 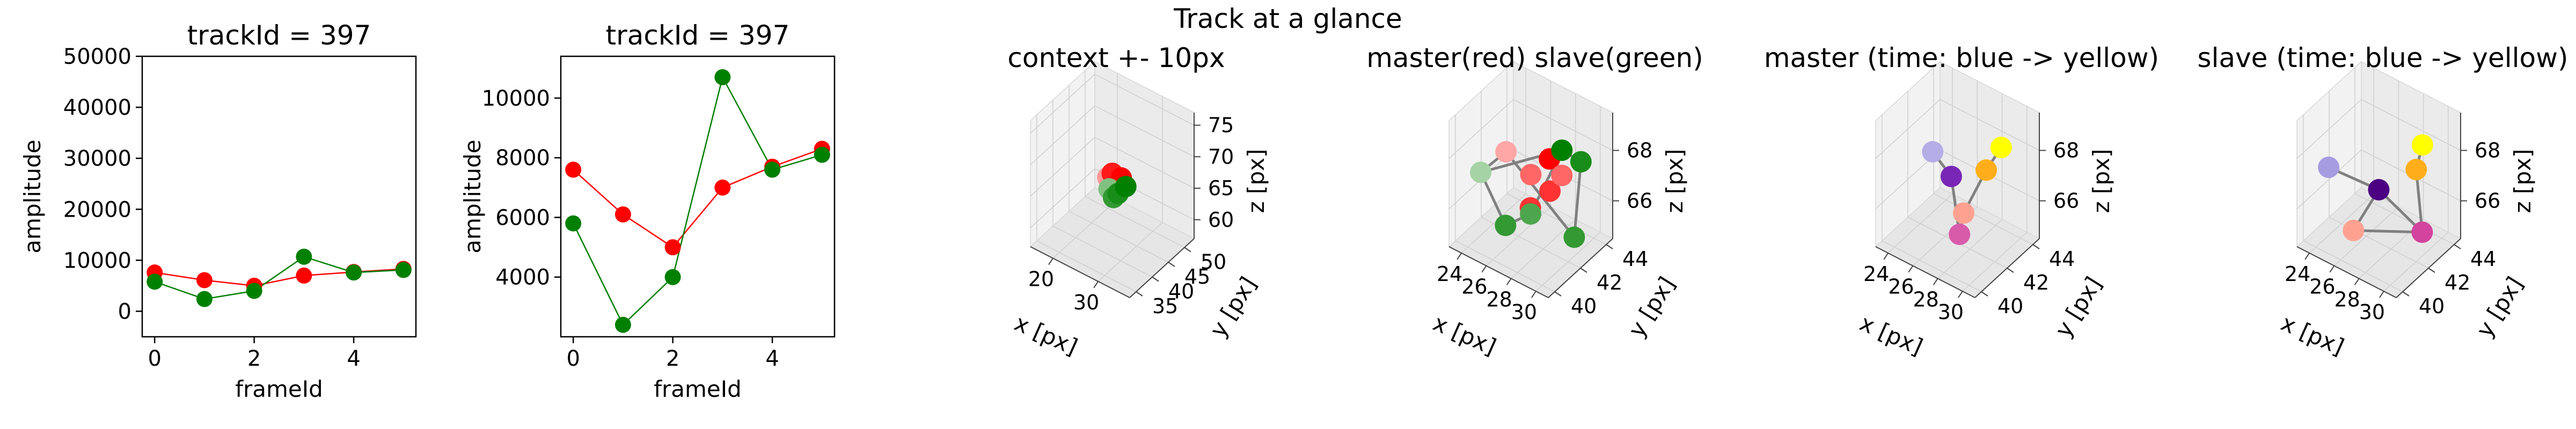 What do you see at coordinates (1563, 125) in the screenshot?
I see `chart4-grid-line` at bounding box center [1563, 125].